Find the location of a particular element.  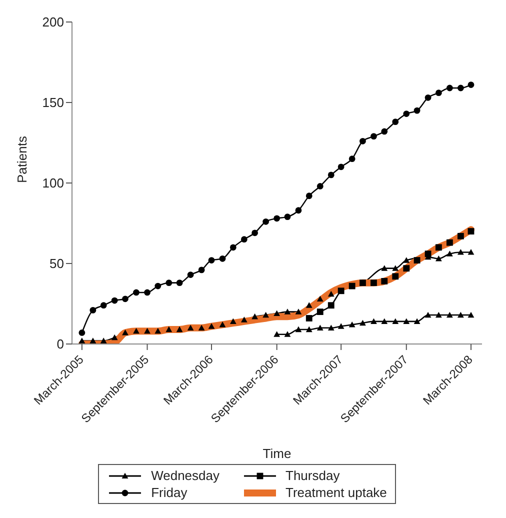

legend-label: Treatment uptake is located at coordinates (336, 492).